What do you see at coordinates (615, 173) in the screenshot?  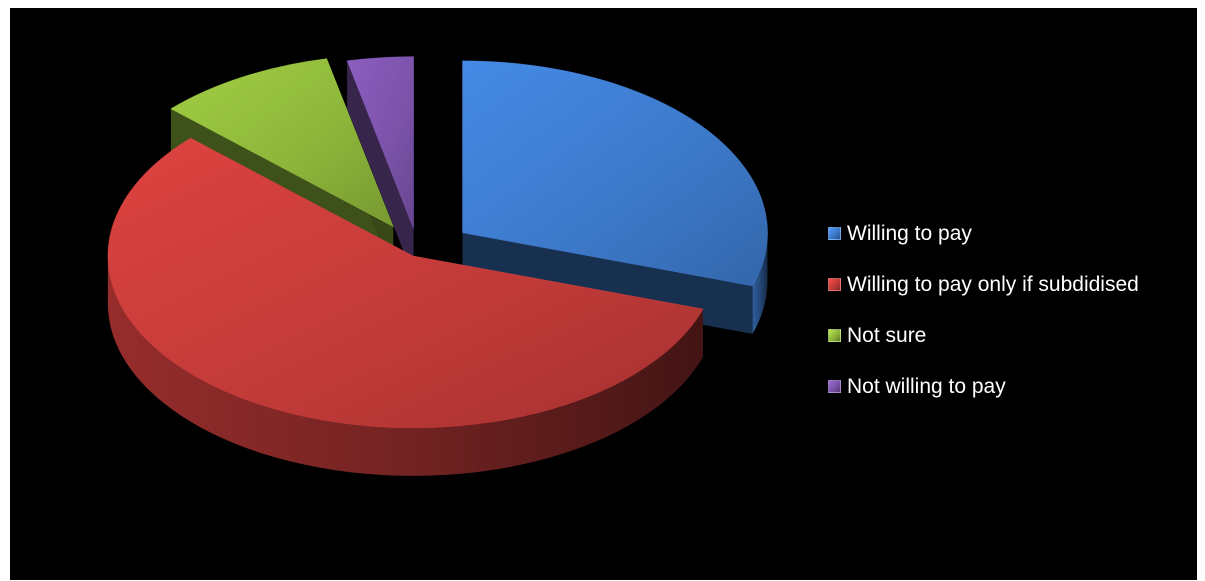 I see `pie-slice-willing-to-pay` at bounding box center [615, 173].